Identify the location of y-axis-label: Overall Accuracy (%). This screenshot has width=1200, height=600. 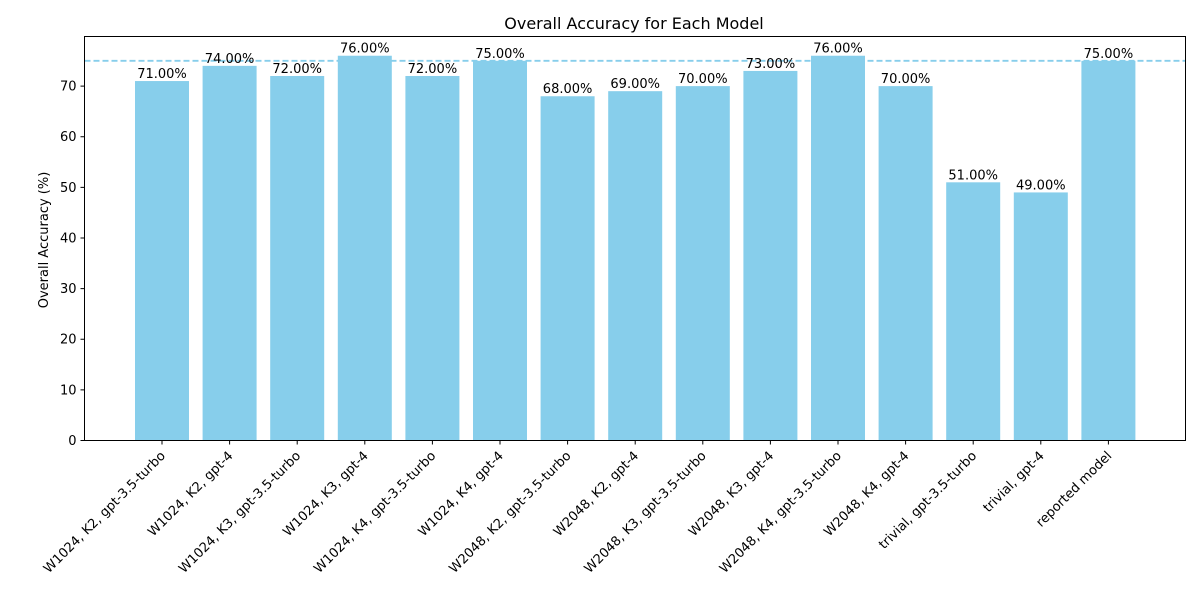
(44, 240).